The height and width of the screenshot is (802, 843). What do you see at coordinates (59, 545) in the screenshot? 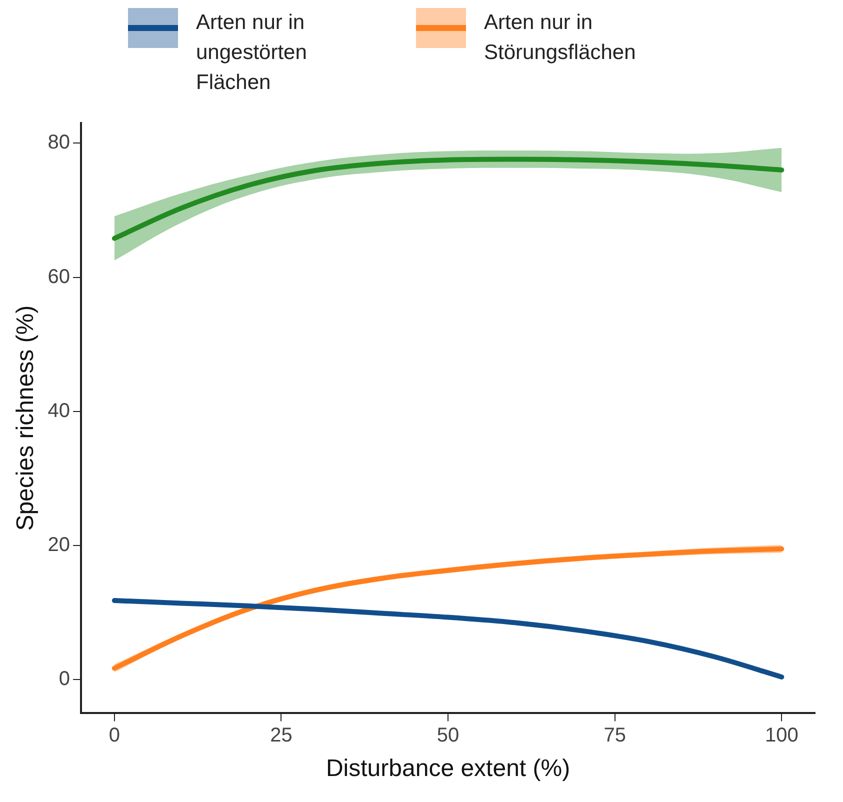
I see `y-tick-label: 20` at bounding box center [59, 545].